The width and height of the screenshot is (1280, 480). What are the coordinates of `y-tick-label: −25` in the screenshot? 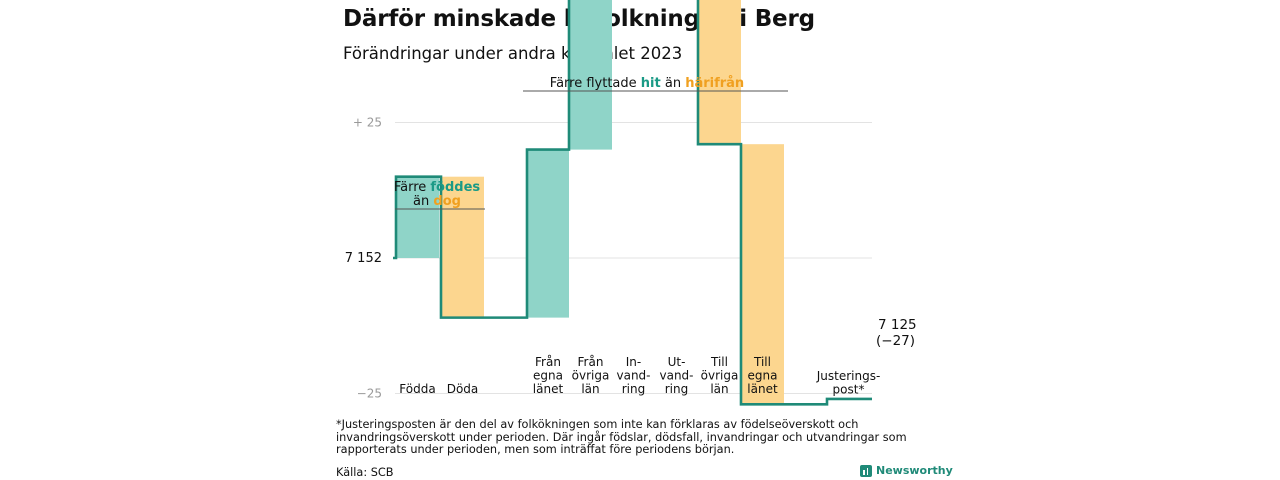 It's located at (369, 394).